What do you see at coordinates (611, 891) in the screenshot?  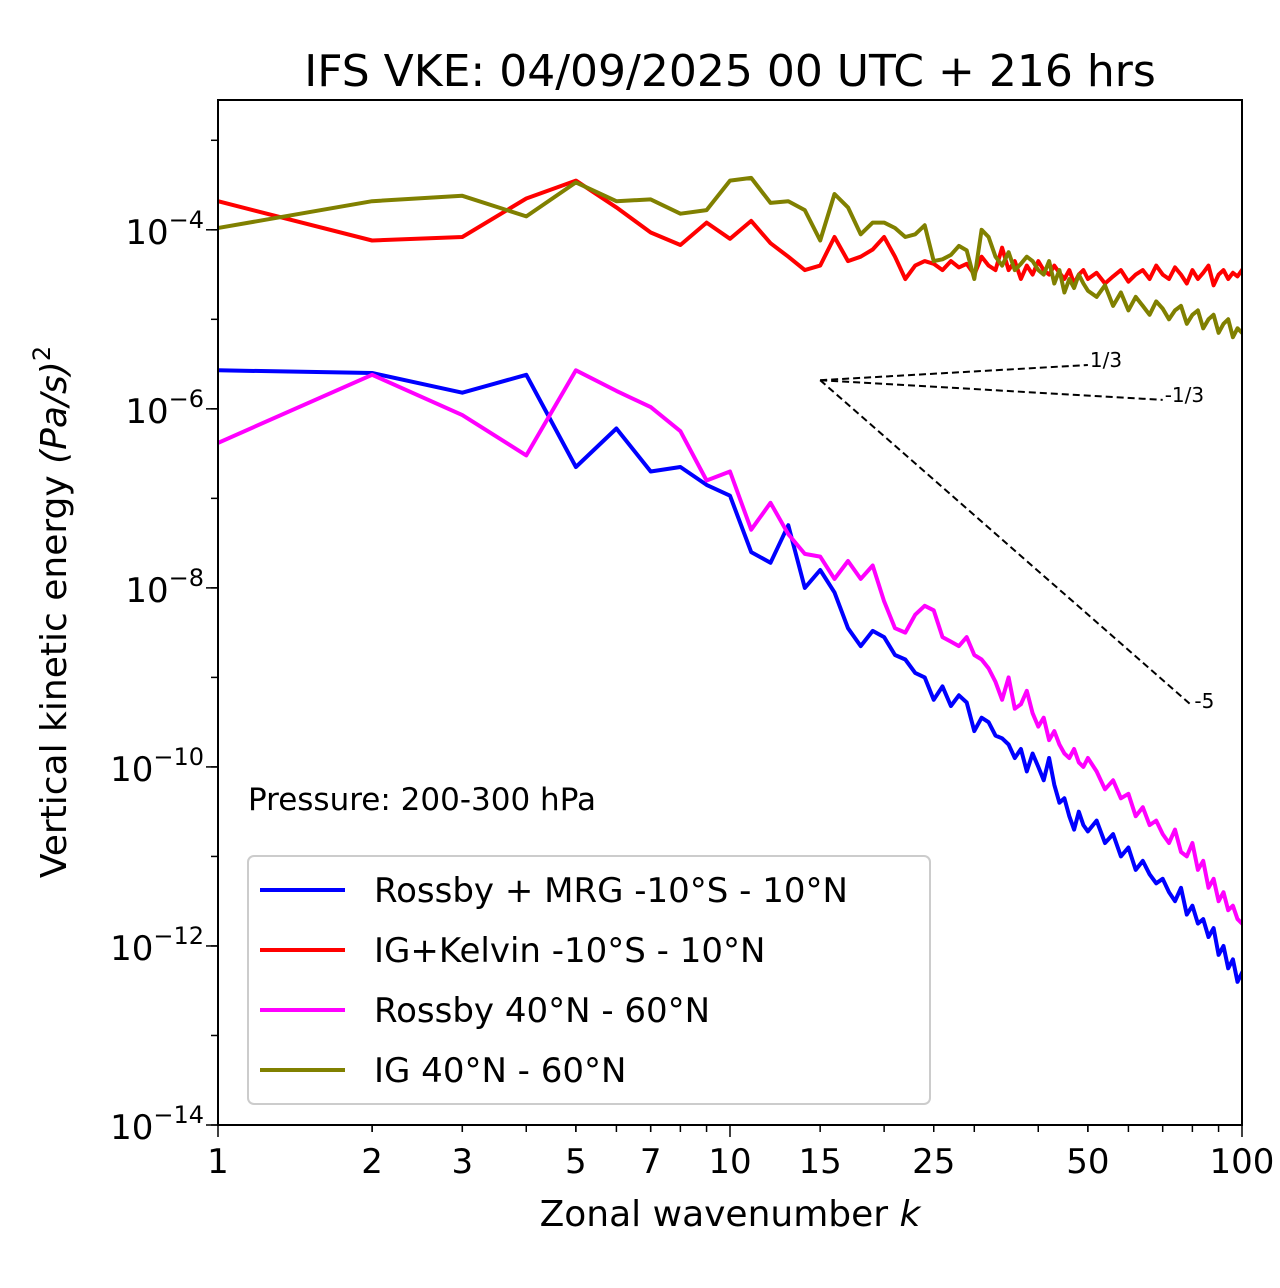 I see `legend-label-0: Rossby + MRG -10°S - 10°N` at bounding box center [611, 891].